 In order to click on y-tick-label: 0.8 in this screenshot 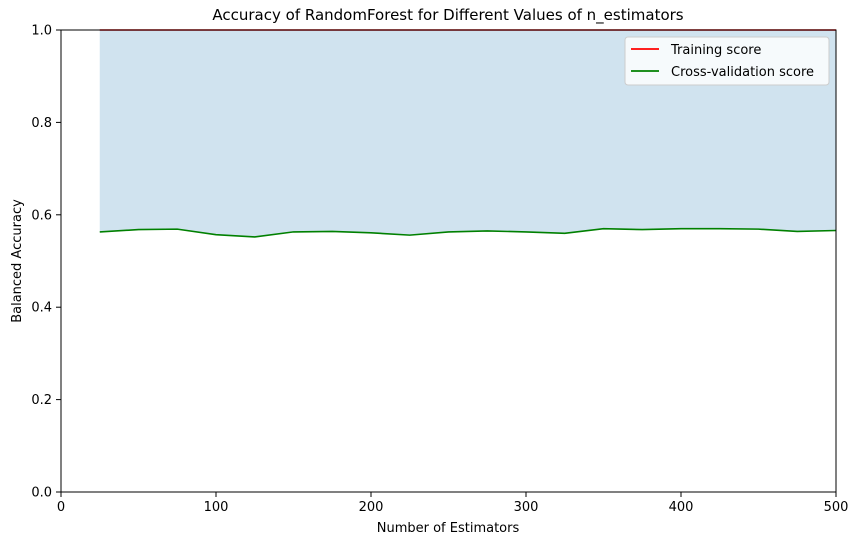, I will do `click(41, 123)`.